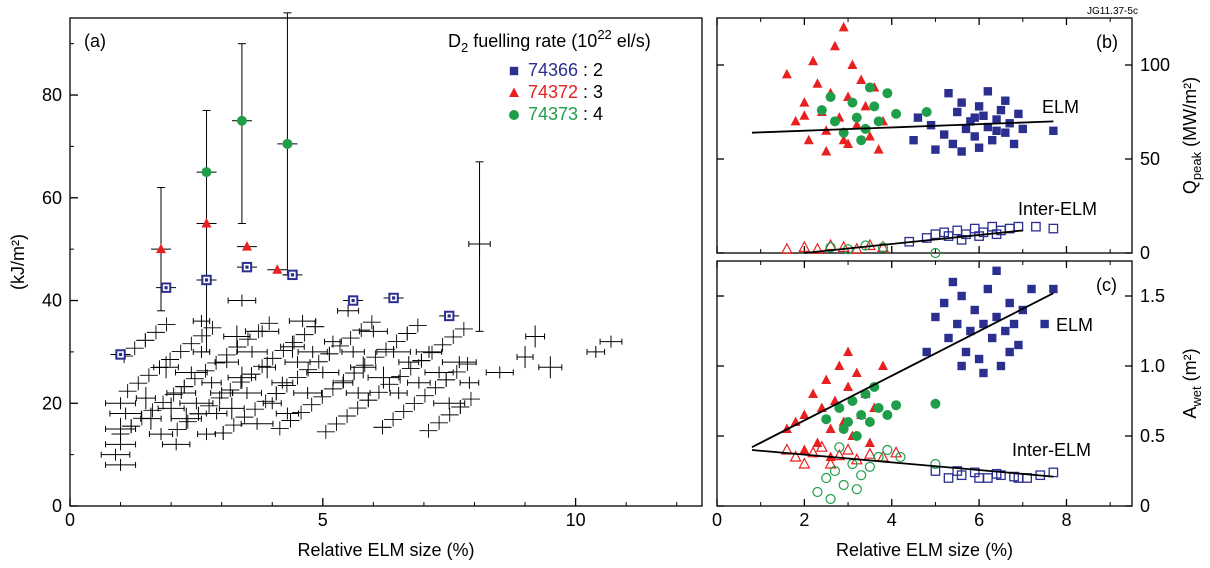  I want to click on annotation-elm-b: ELM, so click(1060, 107).